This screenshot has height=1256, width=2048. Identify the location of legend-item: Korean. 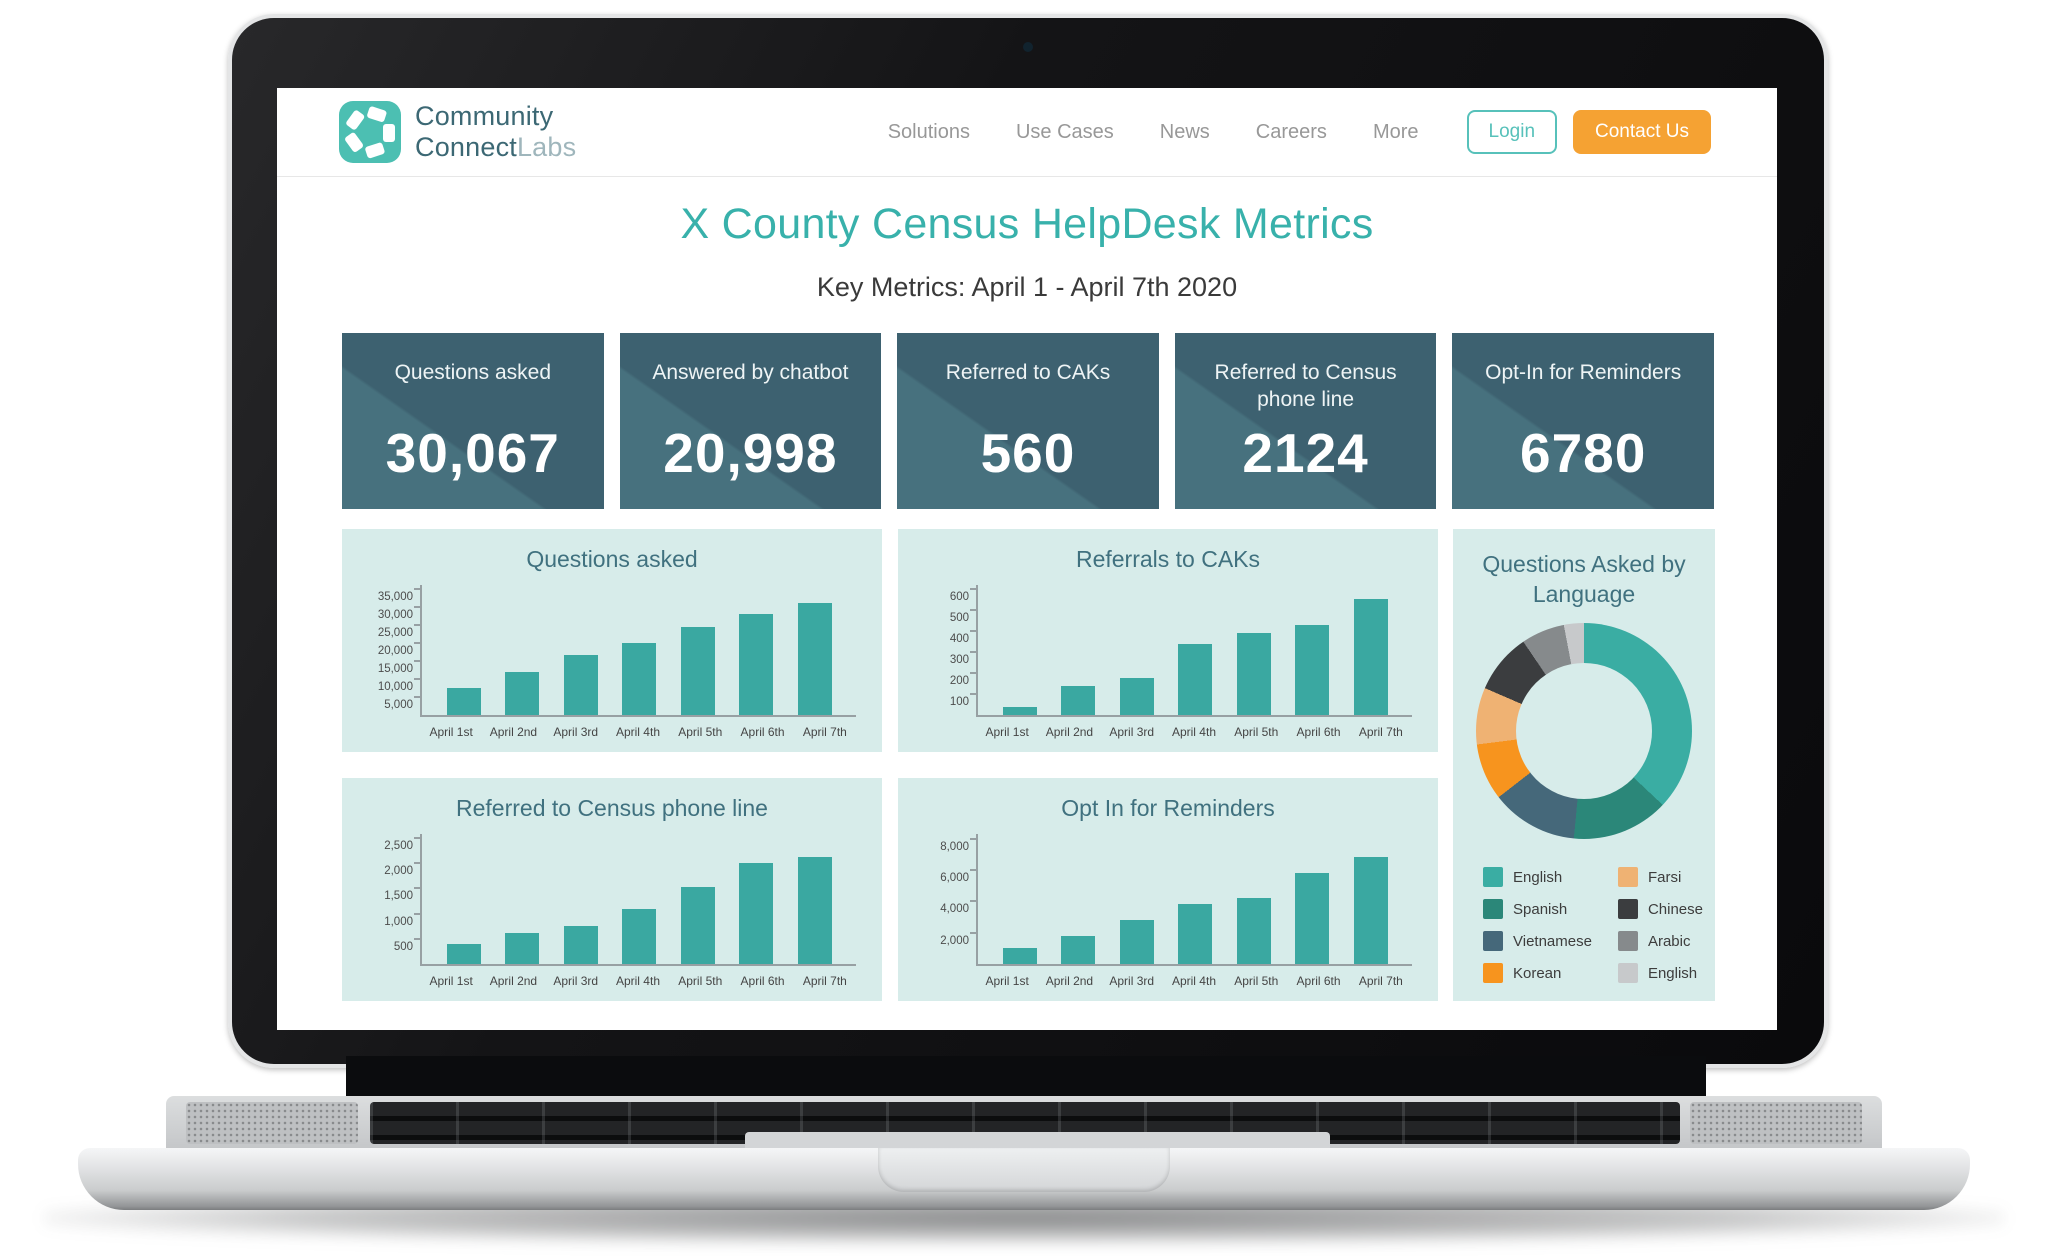
(1537, 973).